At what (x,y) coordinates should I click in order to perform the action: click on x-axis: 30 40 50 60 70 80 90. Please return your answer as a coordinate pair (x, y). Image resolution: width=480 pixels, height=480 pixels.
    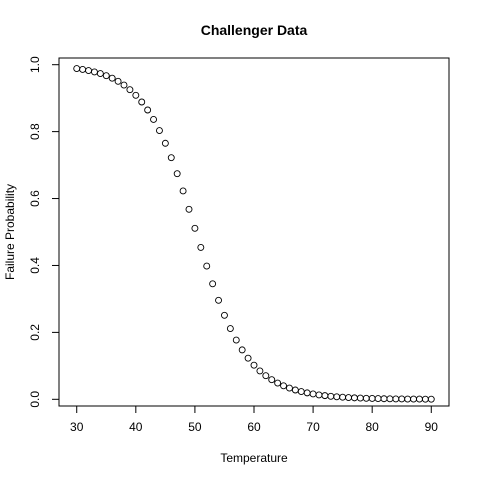
    Looking at the image, I should click on (254, 420).